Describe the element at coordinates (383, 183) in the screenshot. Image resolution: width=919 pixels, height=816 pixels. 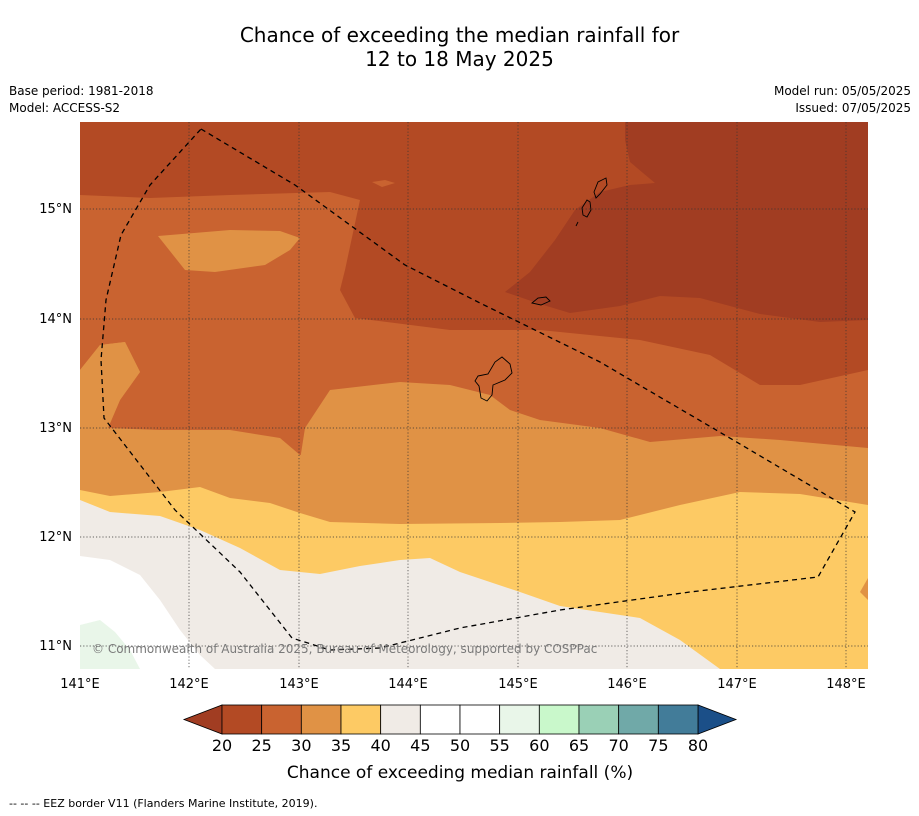
I see `band-30-35-small-patch` at that location.